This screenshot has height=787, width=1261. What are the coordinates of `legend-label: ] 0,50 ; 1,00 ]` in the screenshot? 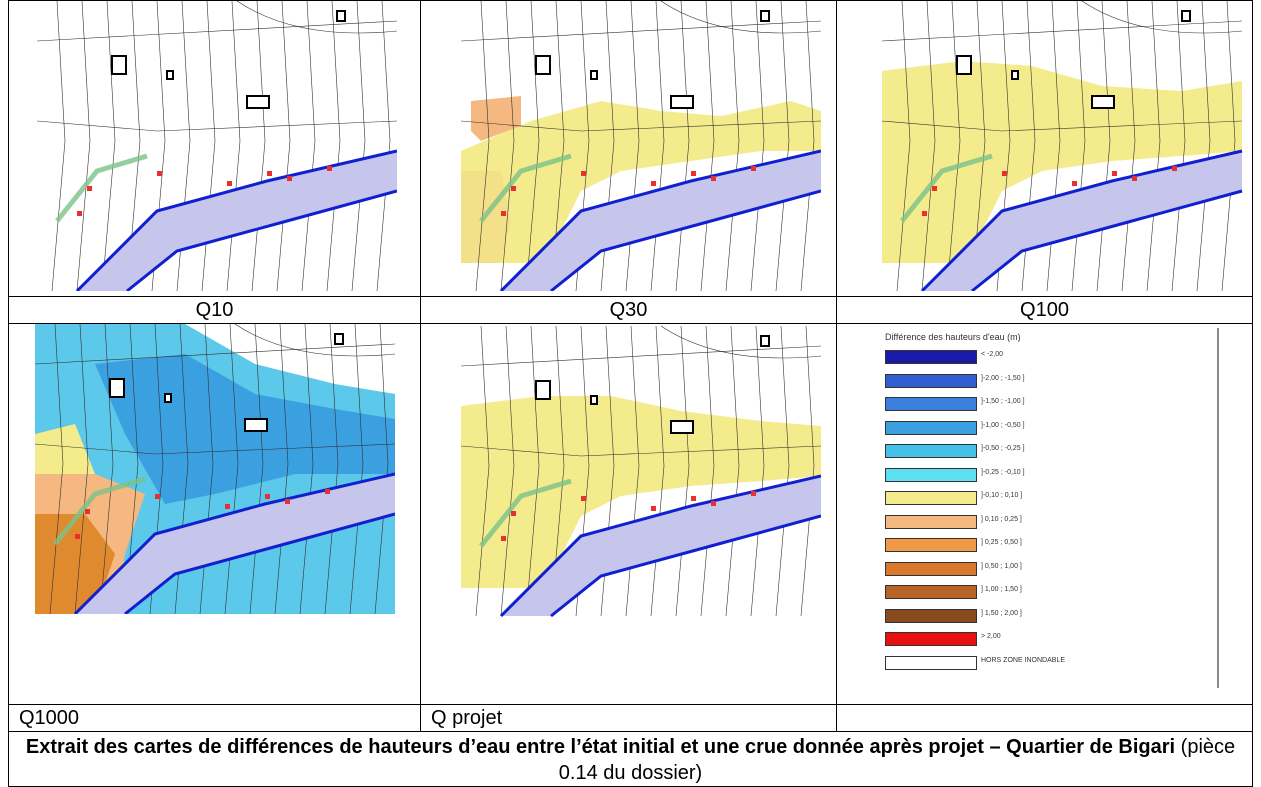 It's located at (1001, 566).